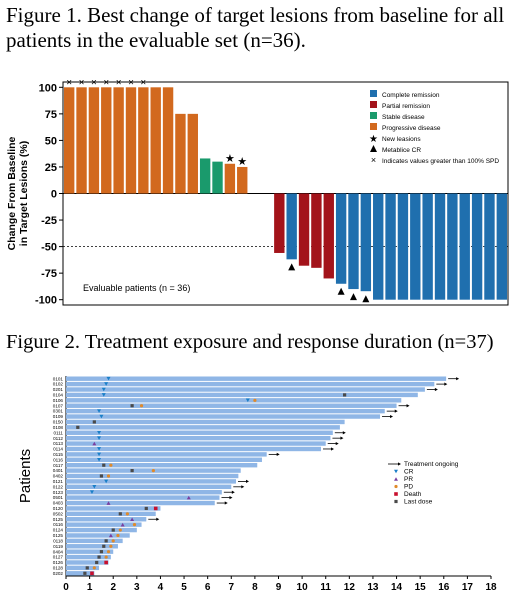 This screenshot has width=520, height=597. What do you see at coordinates (58, 411) in the screenshot?
I see `patient-id-label: 0301` at bounding box center [58, 411].